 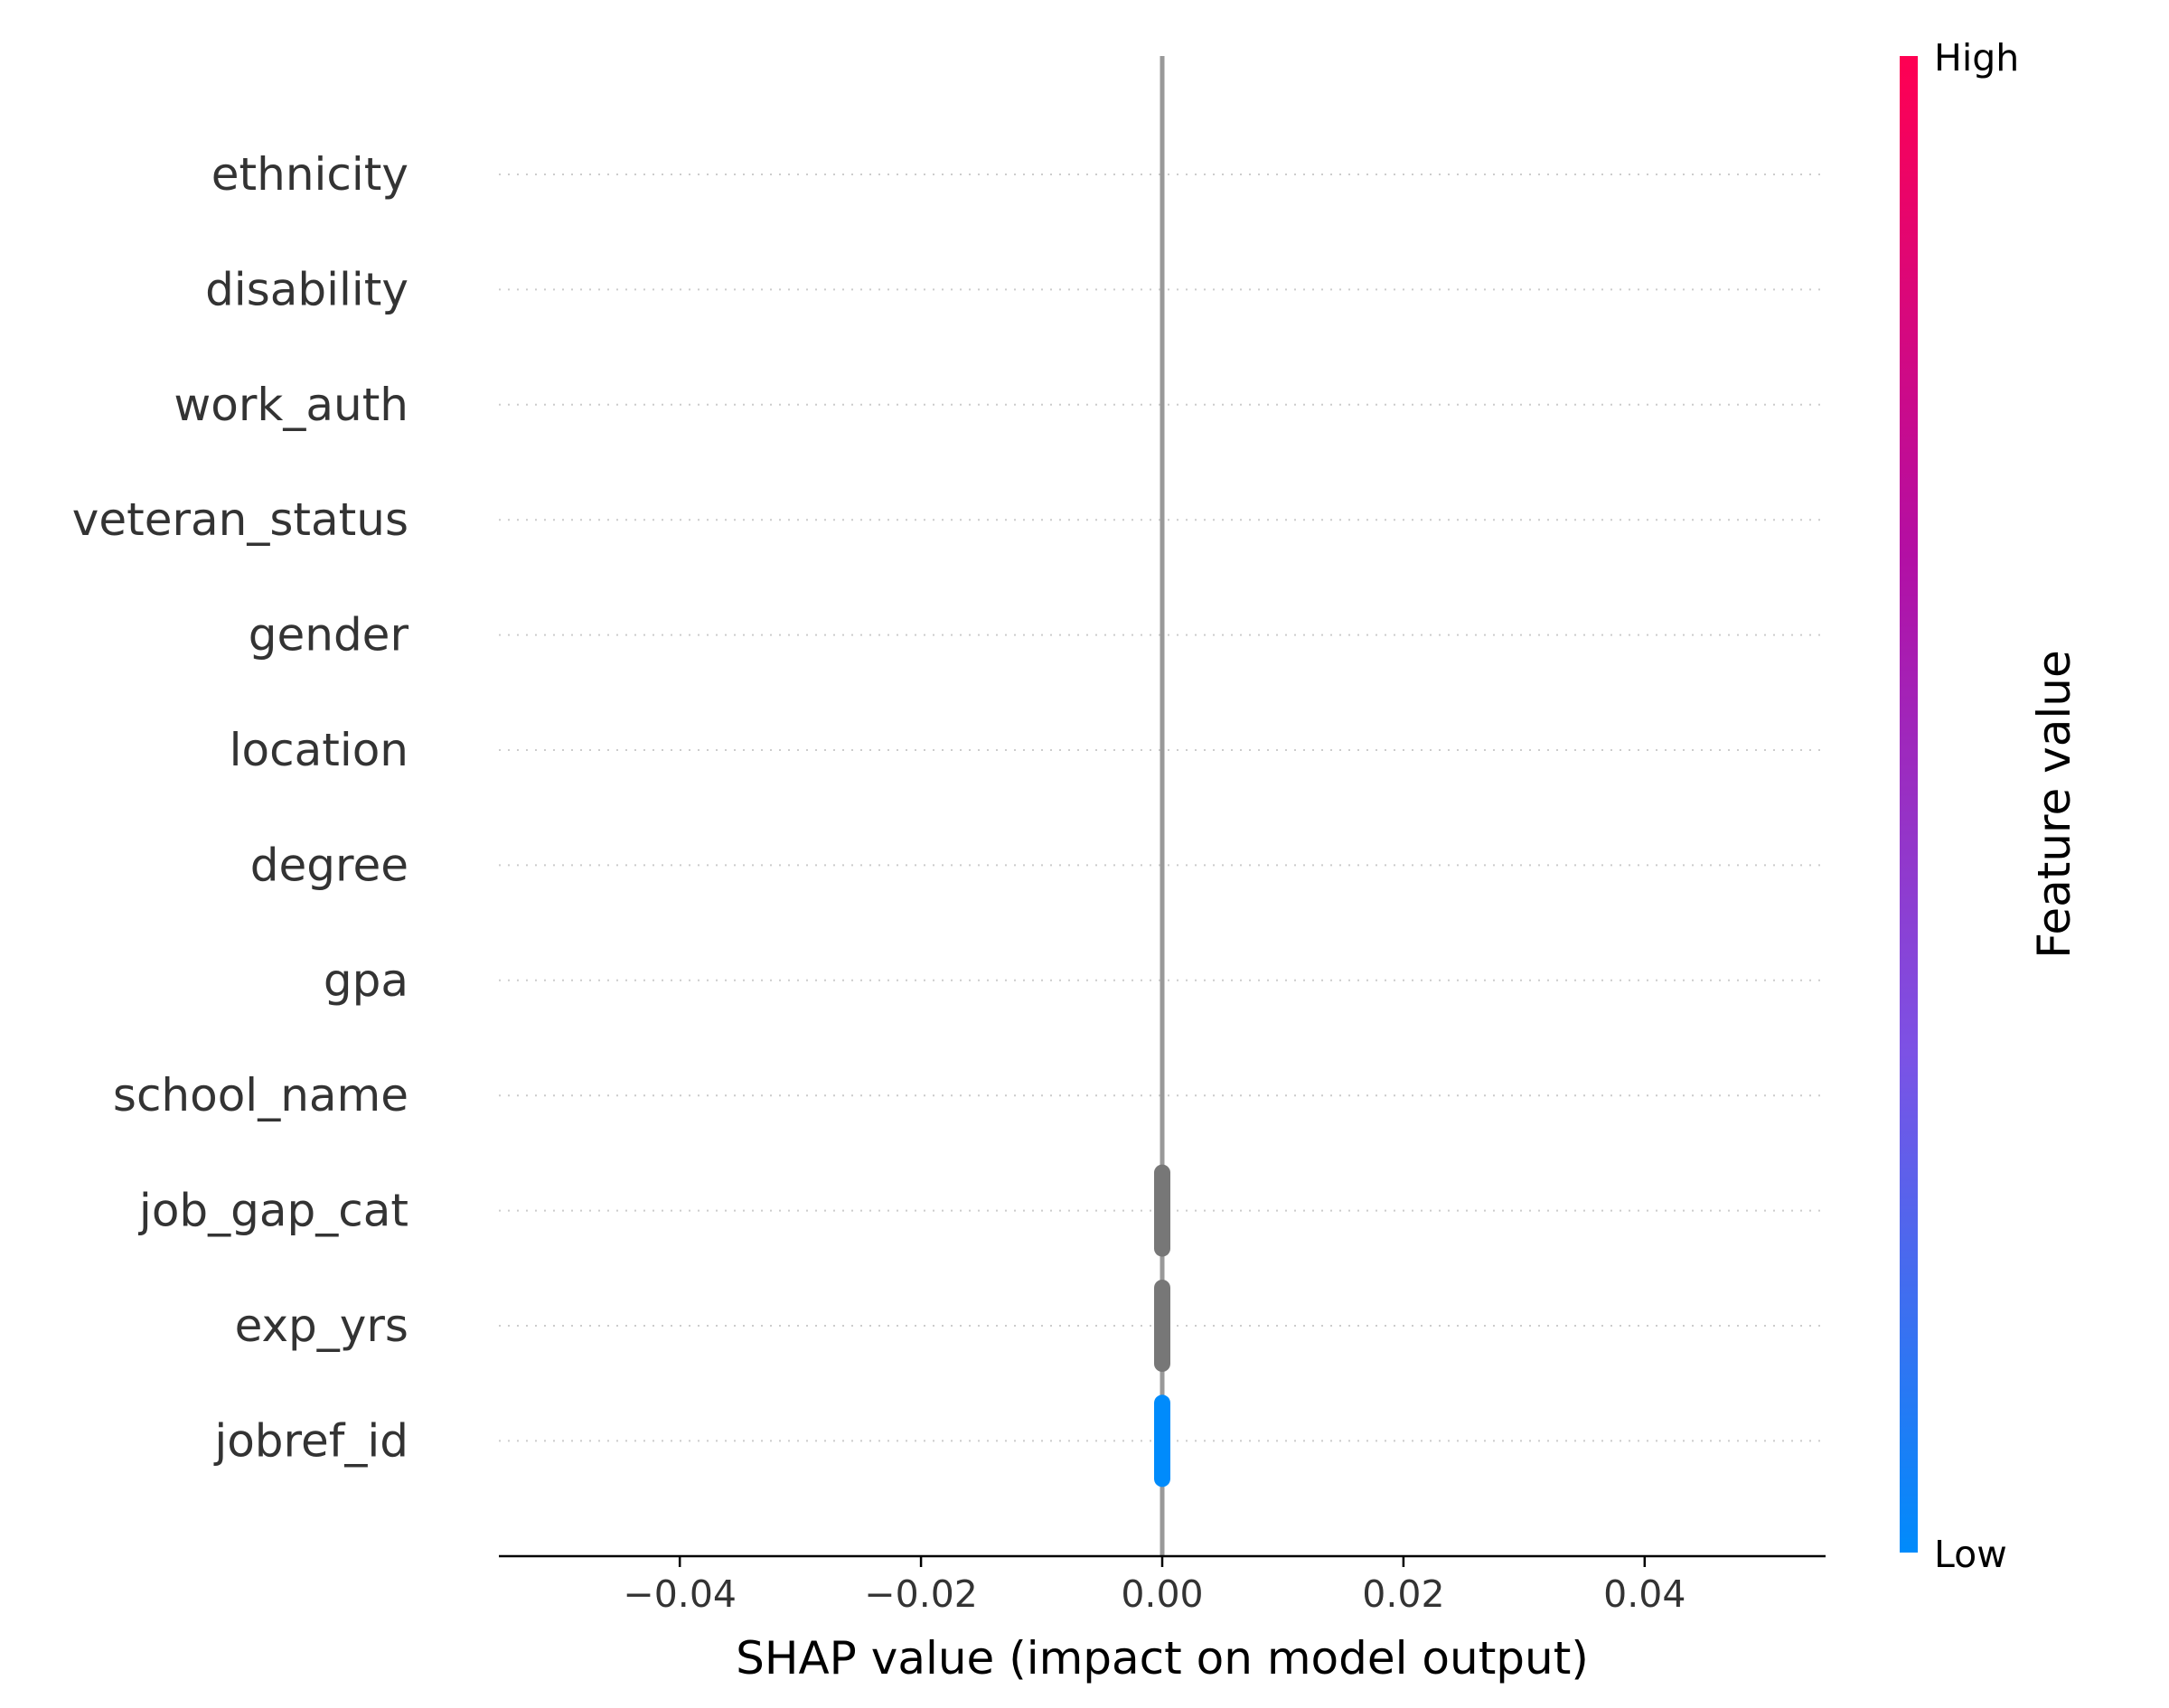 I want to click on feature-label-ethnicity: ethnicity, so click(x=310, y=174).